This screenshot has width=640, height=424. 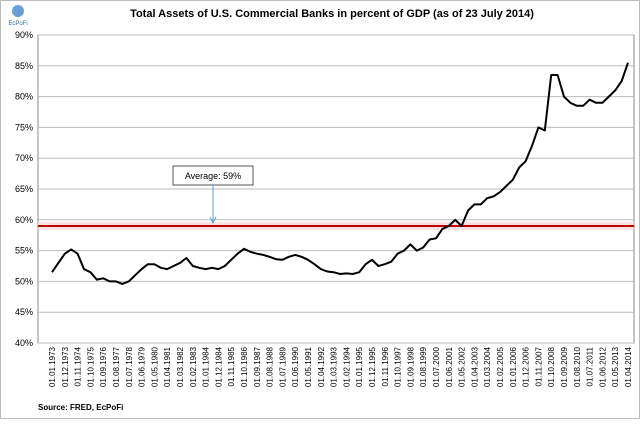 I want to click on annotation: Average: 59%, so click(x=213, y=176).